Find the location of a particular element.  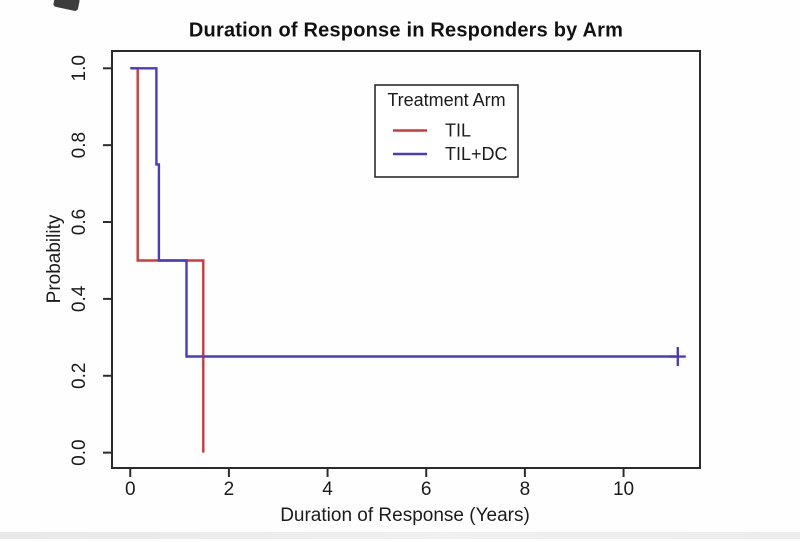

x-tick-label: 8 is located at coordinates (525, 489).